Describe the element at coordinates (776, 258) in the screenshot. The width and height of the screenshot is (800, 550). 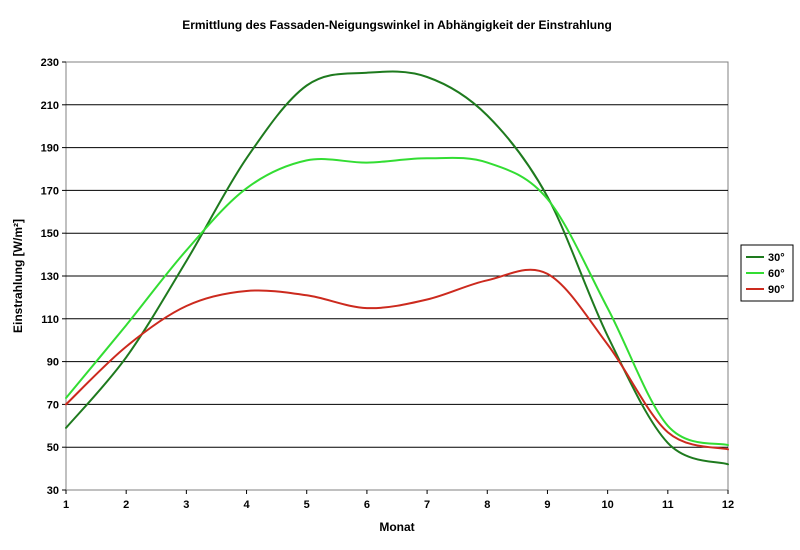
I see `legend-label: 30°` at that location.